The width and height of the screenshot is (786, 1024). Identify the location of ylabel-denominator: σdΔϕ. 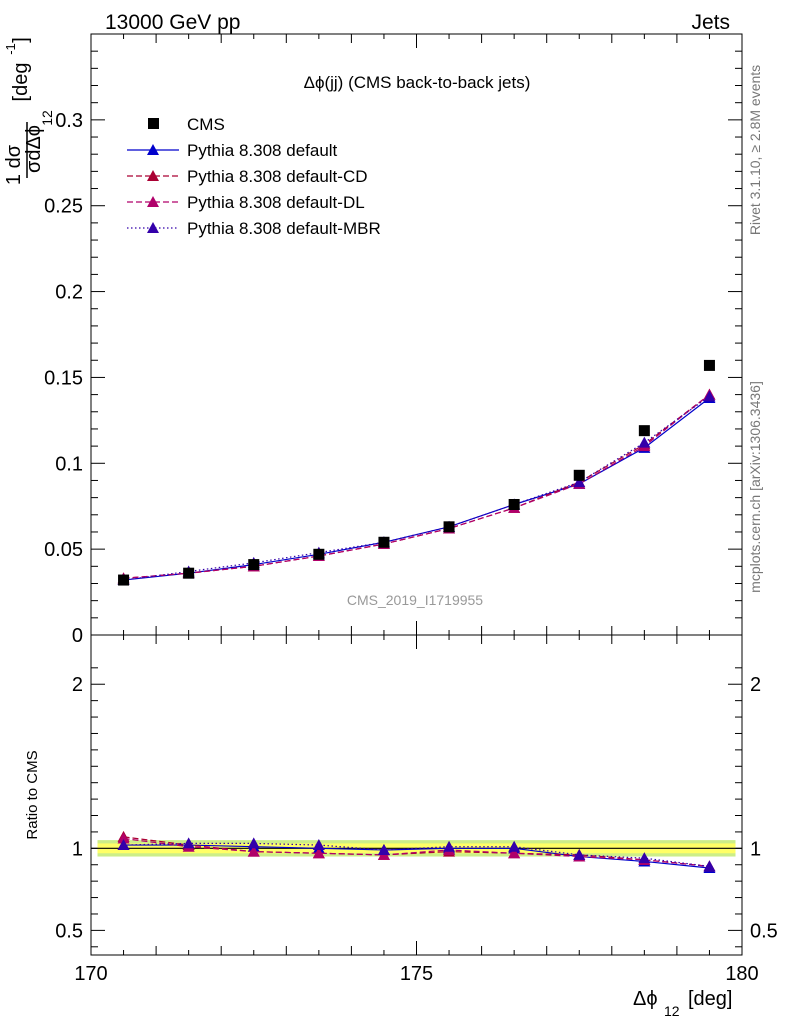
(34, 149).